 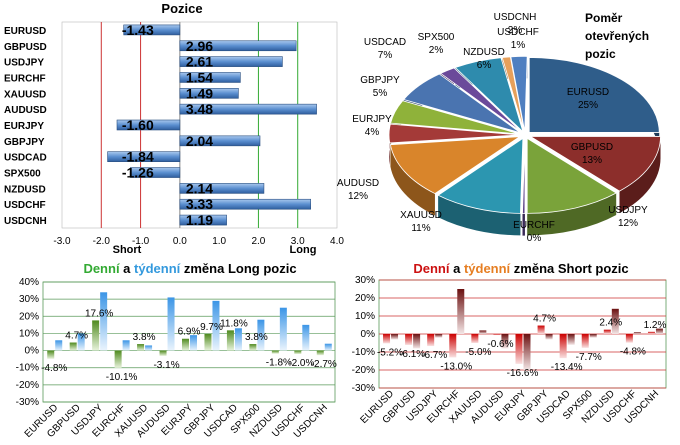 What do you see at coordinates (633, 352) in the screenshot?
I see `value-label: -4.8%` at bounding box center [633, 352].